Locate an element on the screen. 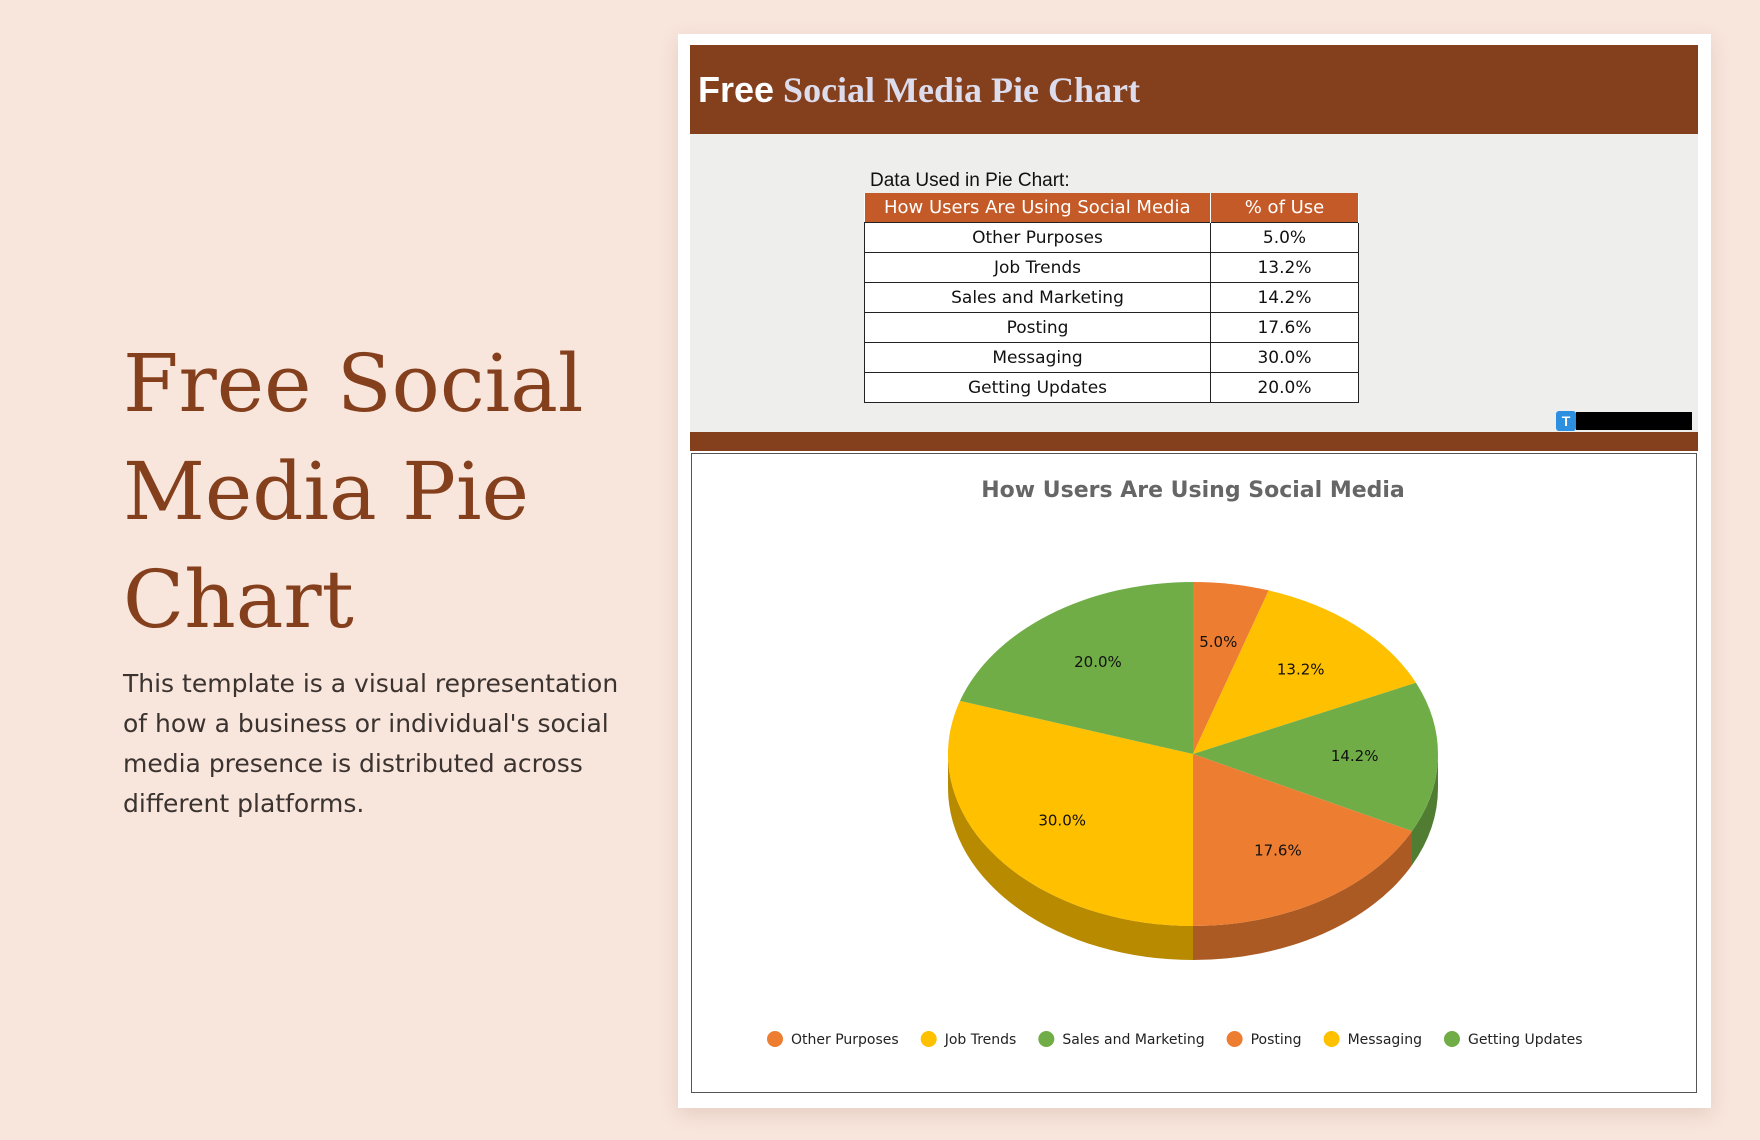 Image resolution: width=1760 pixels, height=1140 pixels. pie-depth is located at coordinates (1193, 857).